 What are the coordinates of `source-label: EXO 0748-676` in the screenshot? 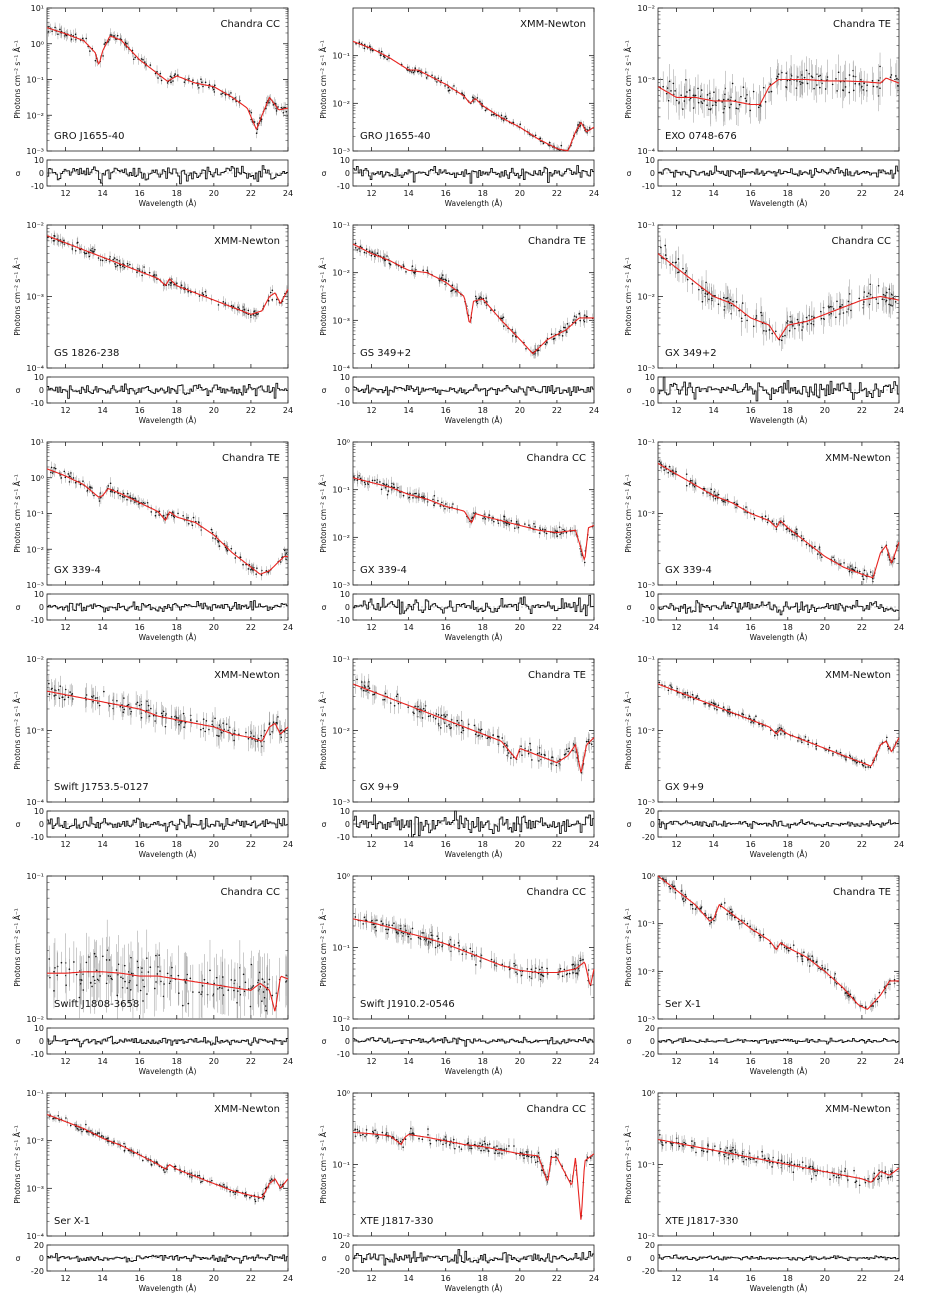 It's located at (701, 136).